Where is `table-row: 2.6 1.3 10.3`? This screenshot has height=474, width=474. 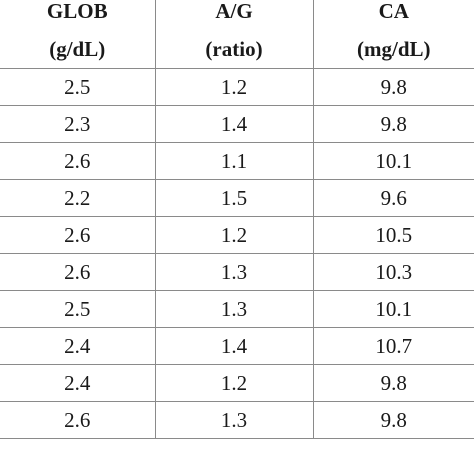 table-row: 2.6 1.3 10.3 is located at coordinates (237, 272).